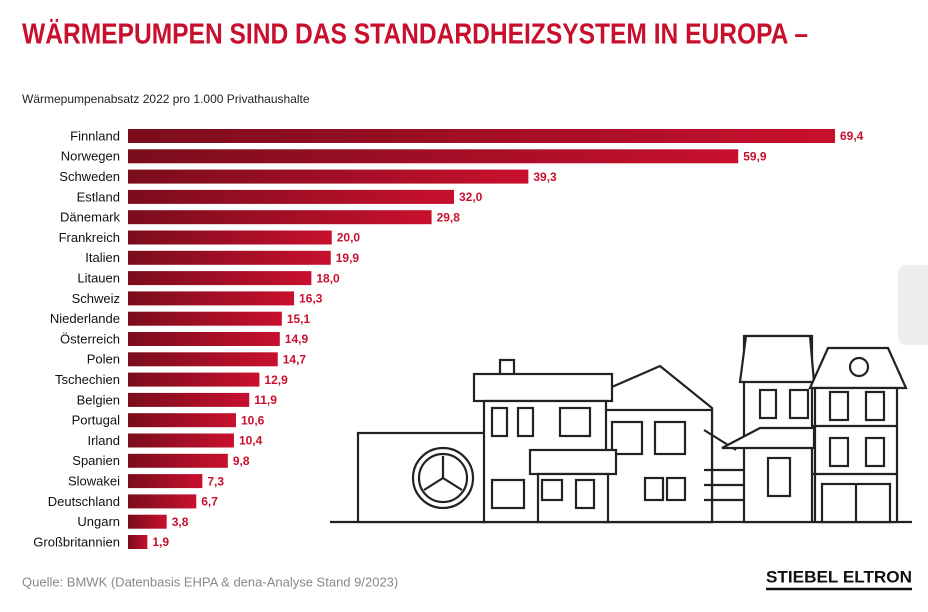 Image resolution: width=928 pixels, height=612 pixels. What do you see at coordinates (94, 481) in the screenshot?
I see `category-label: Slowakei` at bounding box center [94, 481].